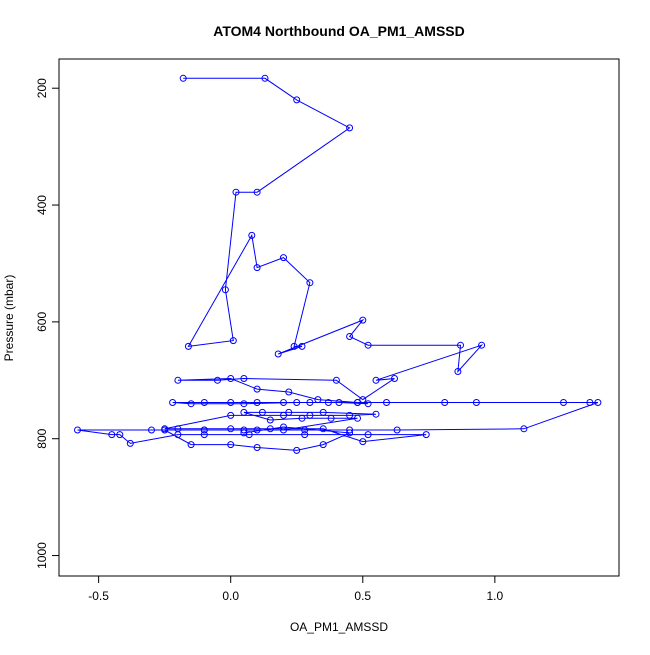 This screenshot has height=655, width=650. What do you see at coordinates (296, 589) in the screenshot?
I see `x-axis: -0.5 0.0 0.5 1.0` at bounding box center [296, 589].